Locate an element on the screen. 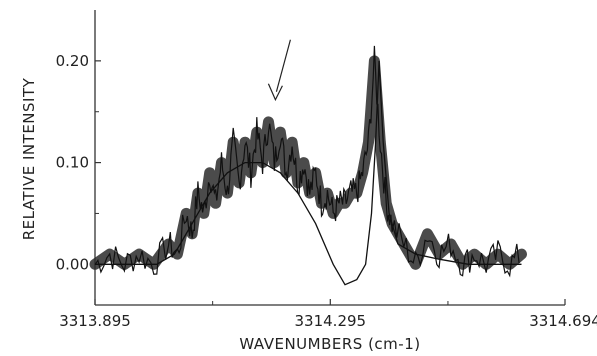 Image resolution: width=597 pixels, height=356 pixels. annotations is located at coordinates (279, 70).